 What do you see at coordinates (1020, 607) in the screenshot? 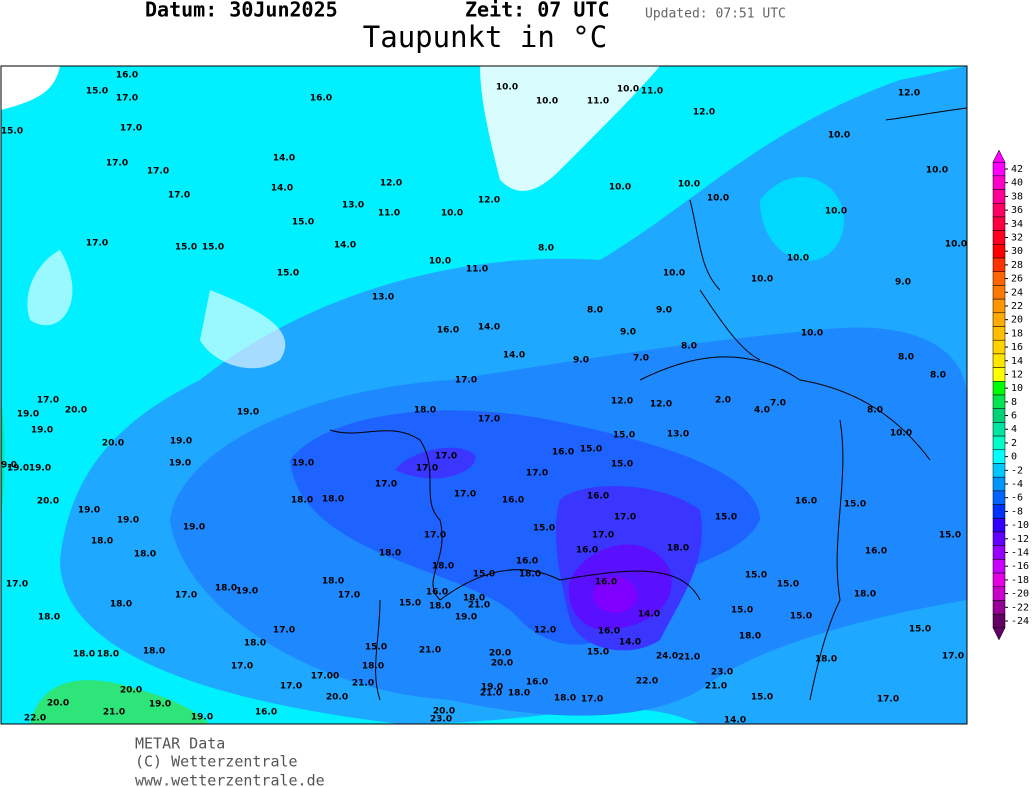
I see `colorbar-label: -22` at bounding box center [1020, 607].